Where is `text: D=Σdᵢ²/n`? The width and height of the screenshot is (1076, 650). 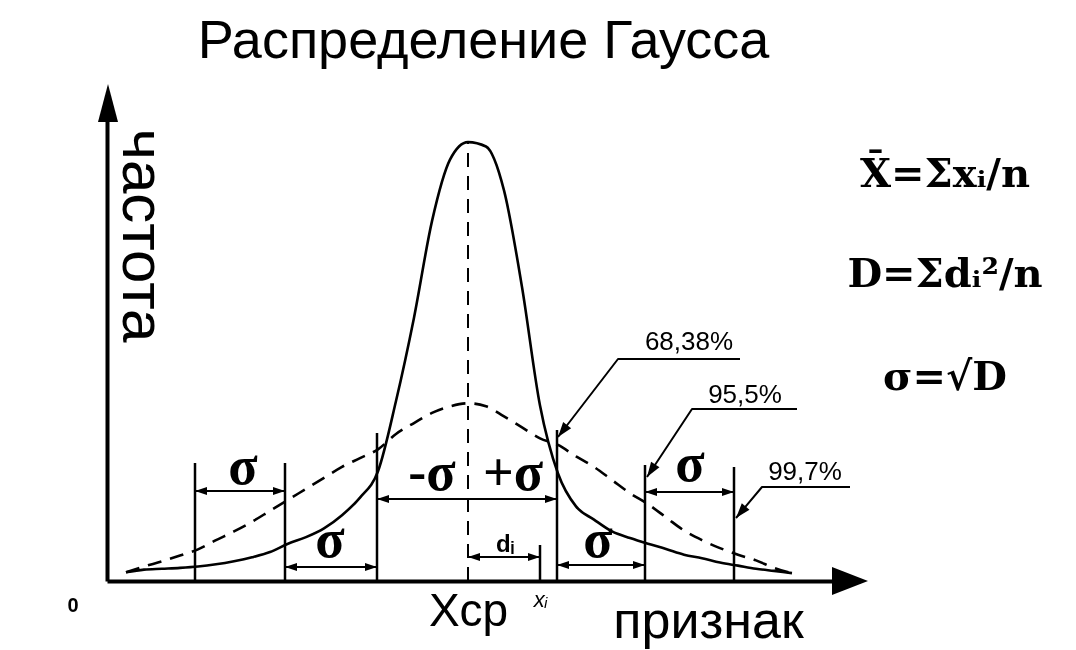
text: D=Σdᵢ²/n is located at coordinates (945, 272).